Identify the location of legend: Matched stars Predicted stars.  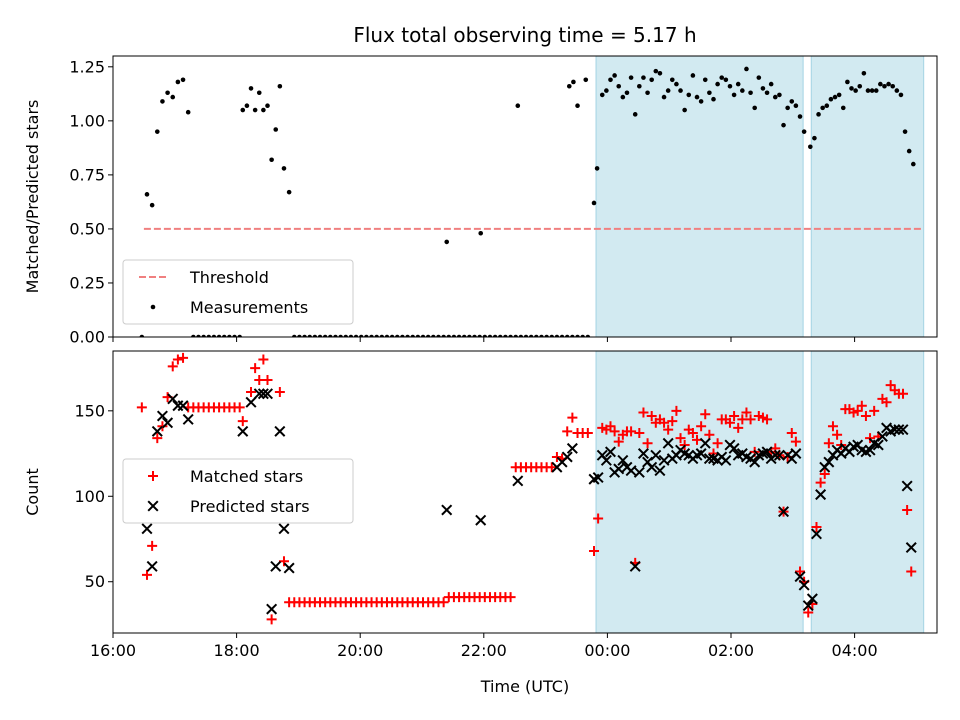
(238, 491).